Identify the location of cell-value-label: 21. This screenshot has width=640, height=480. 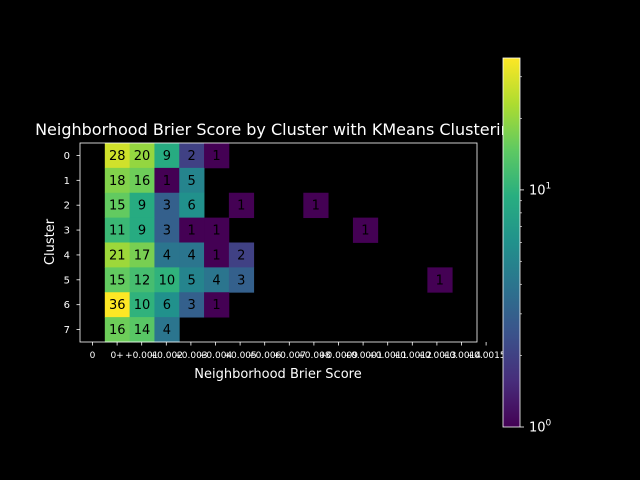
(117, 255).